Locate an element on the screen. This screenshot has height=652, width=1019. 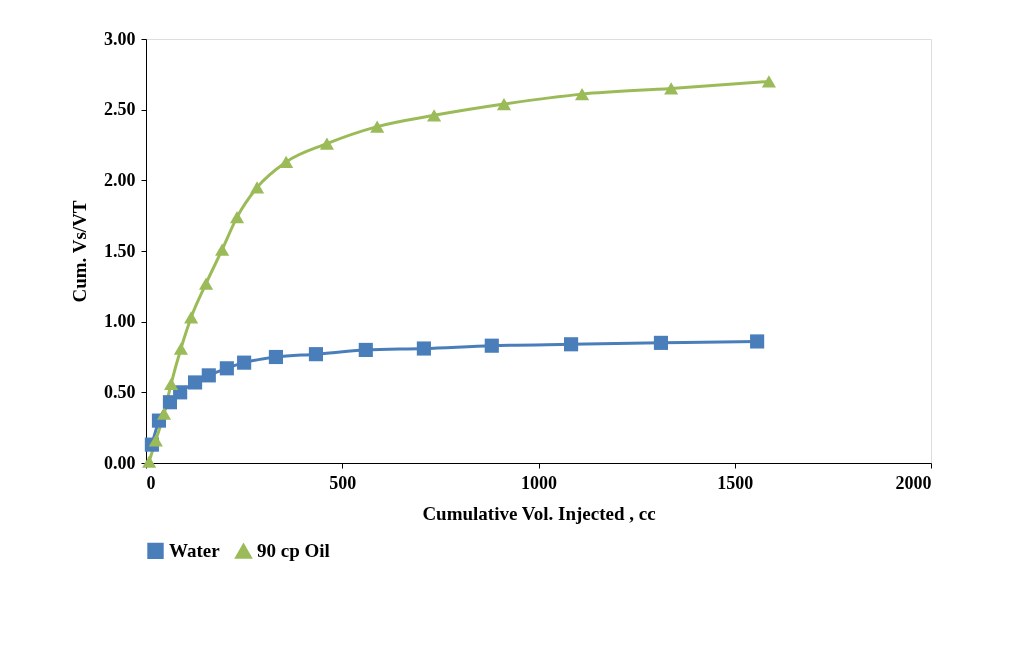
y-tick-label: 1.50 is located at coordinates (120, 250).